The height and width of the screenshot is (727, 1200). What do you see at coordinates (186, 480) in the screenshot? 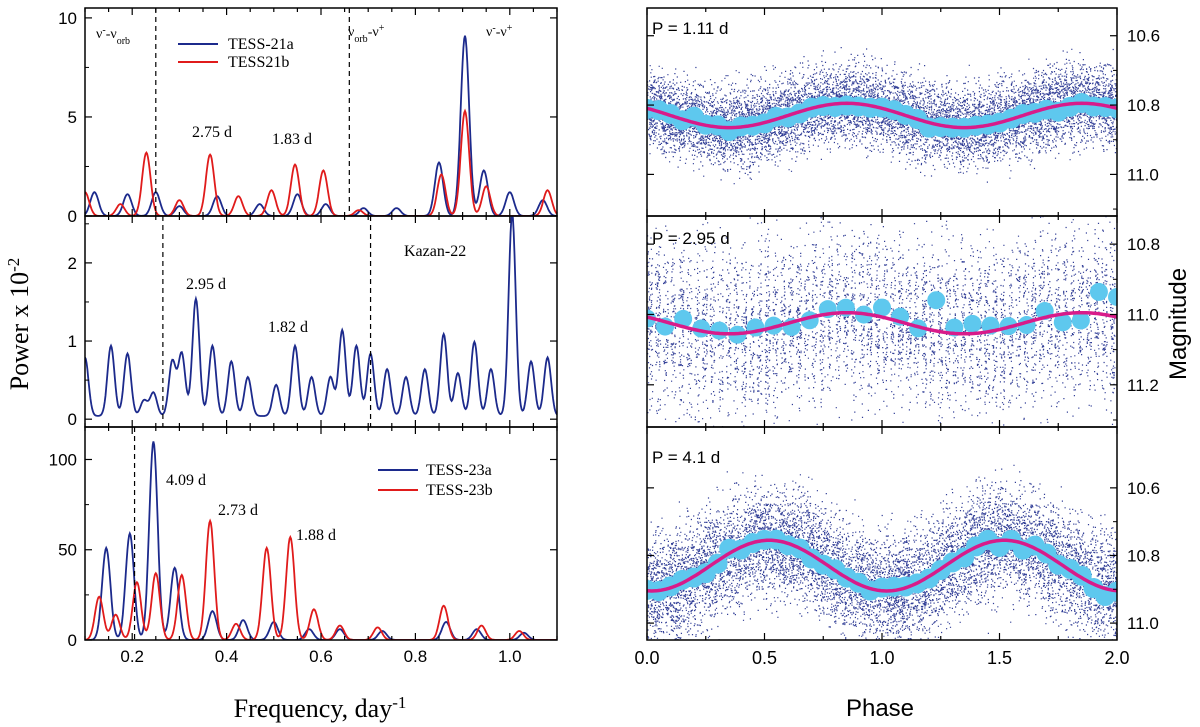
I see `annotation-4-09-d: 4.09 d` at bounding box center [186, 480].